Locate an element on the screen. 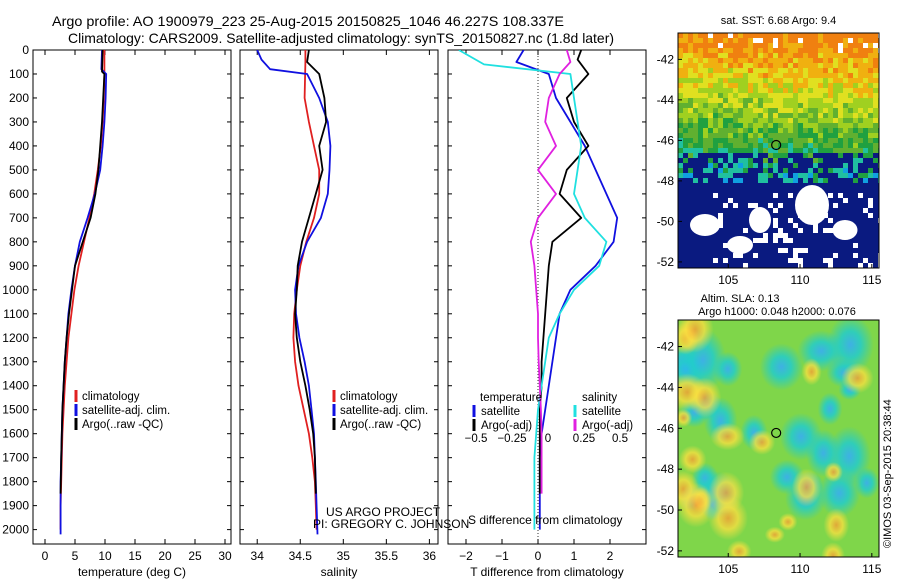 This screenshot has height=580, width=900. map-y-tick-label: -42 is located at coordinates (666, 59).